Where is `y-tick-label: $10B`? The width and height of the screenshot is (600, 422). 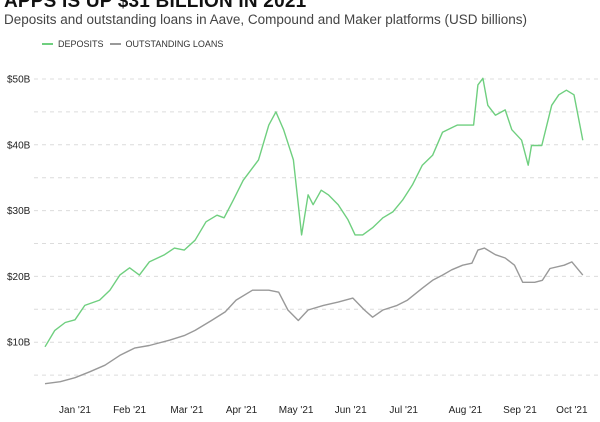
y-tick-label: $10B is located at coordinates (19, 343).